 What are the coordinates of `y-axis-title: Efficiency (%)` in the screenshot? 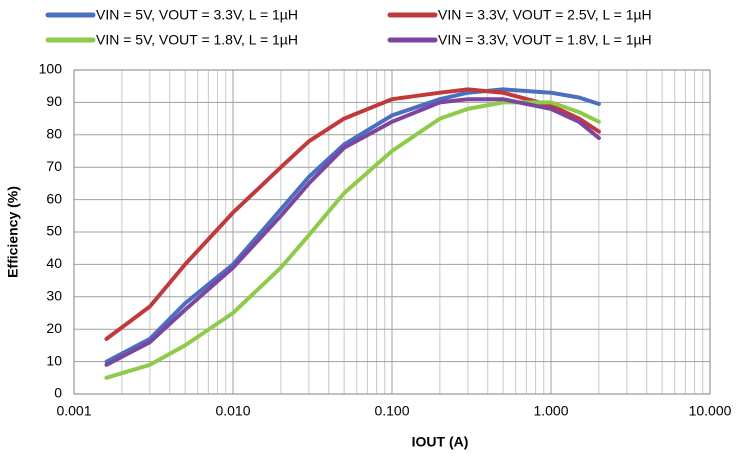 It's located at (13, 232).